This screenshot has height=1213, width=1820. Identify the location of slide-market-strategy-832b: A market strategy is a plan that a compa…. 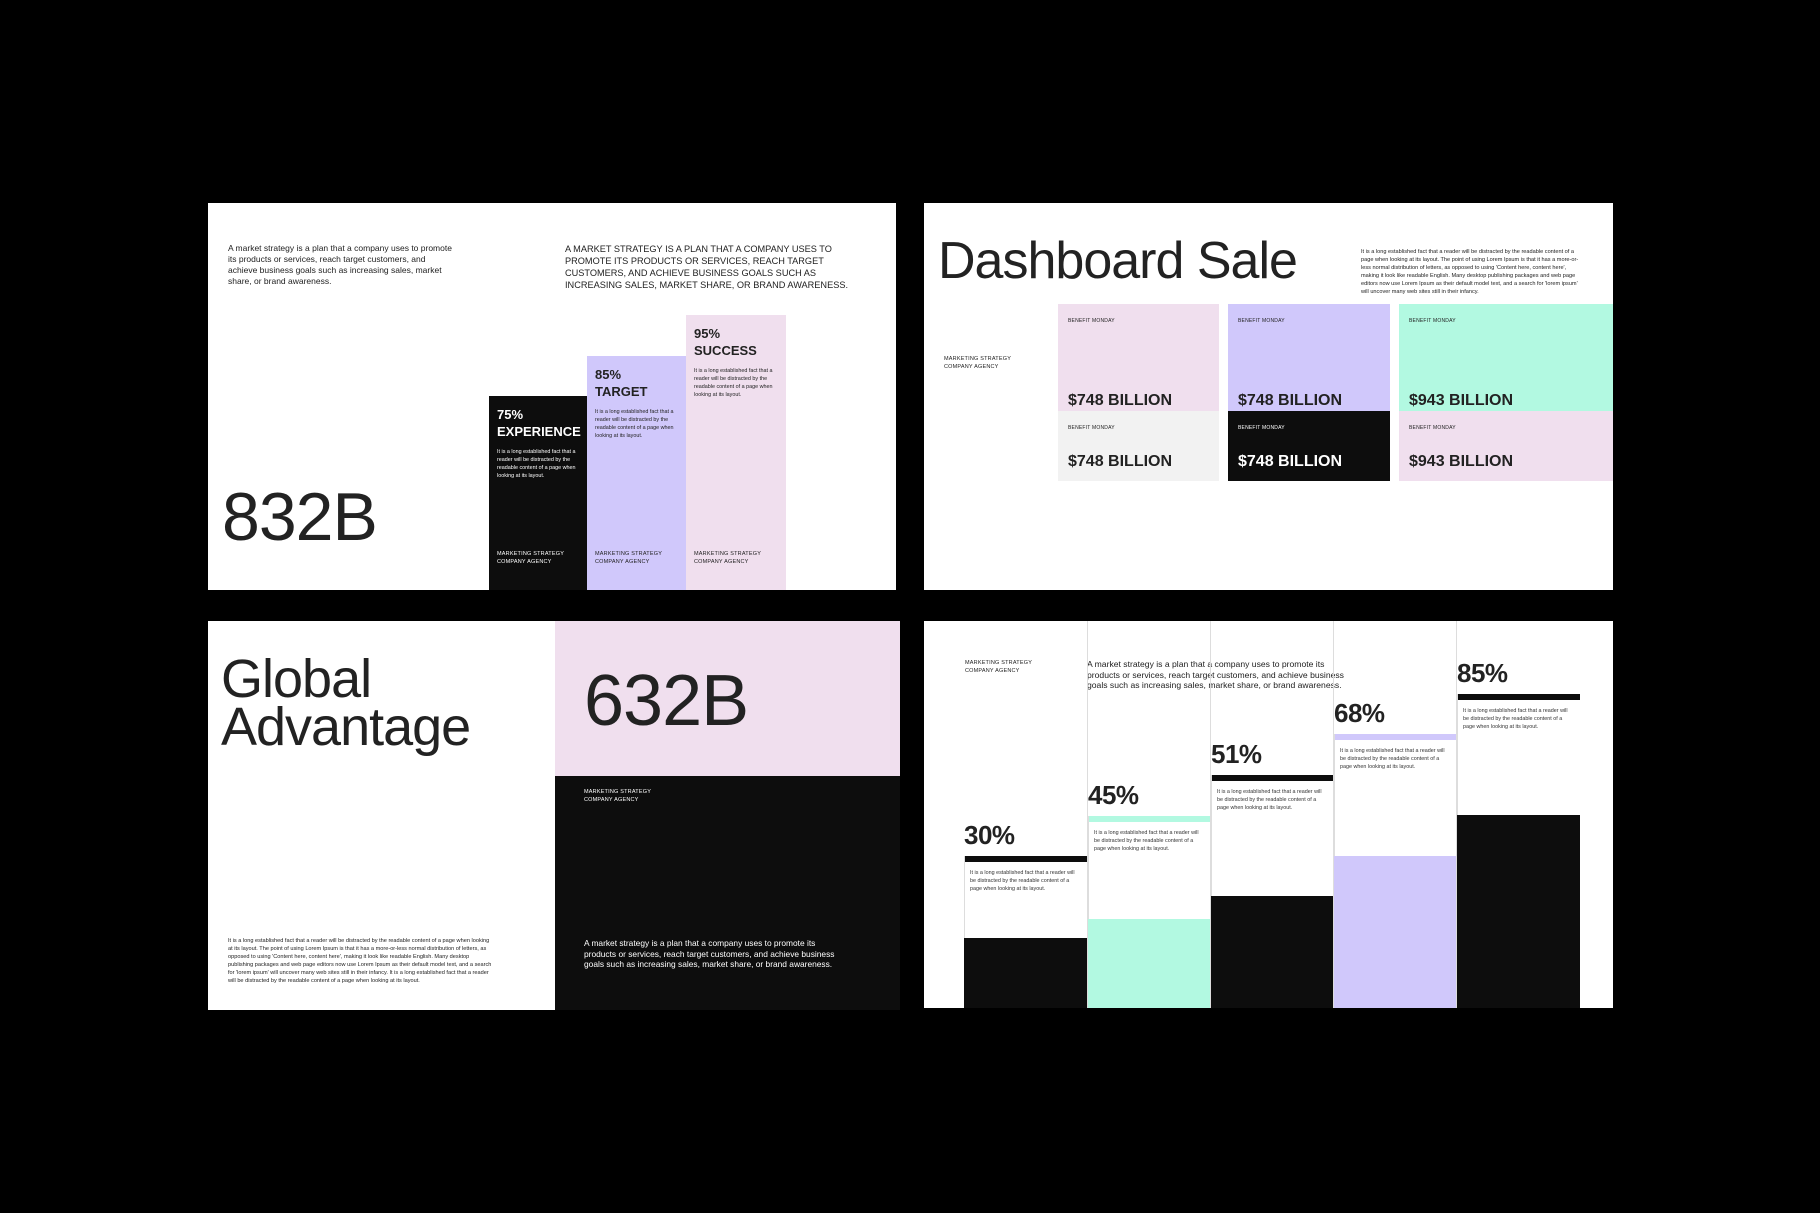
(552, 396).